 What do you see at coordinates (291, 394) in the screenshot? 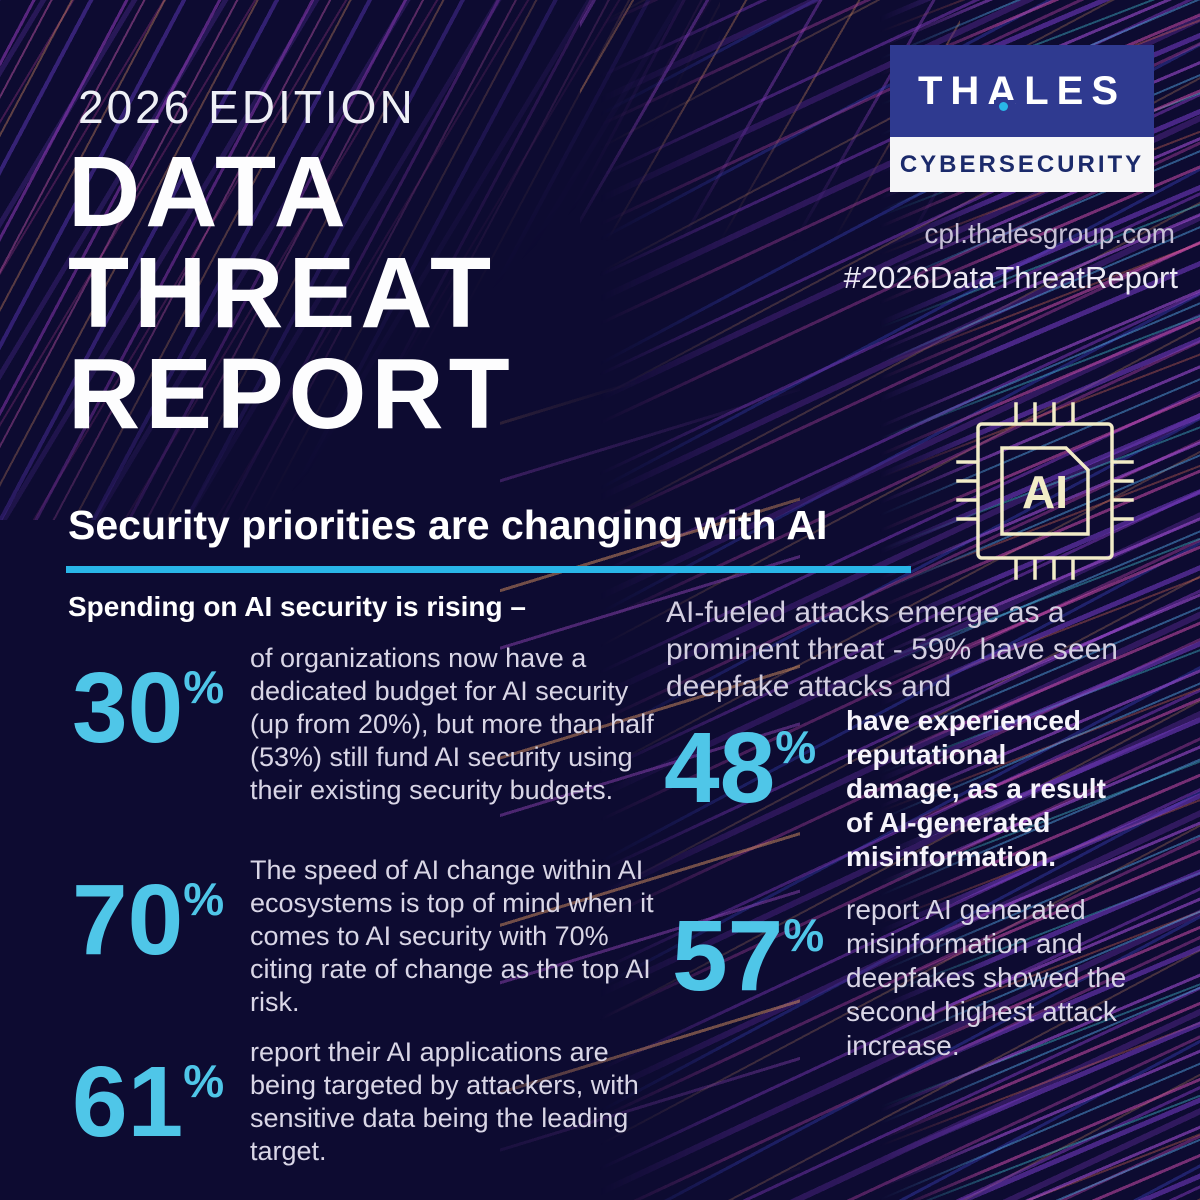
I see `title-line-report: REPORT` at bounding box center [291, 394].